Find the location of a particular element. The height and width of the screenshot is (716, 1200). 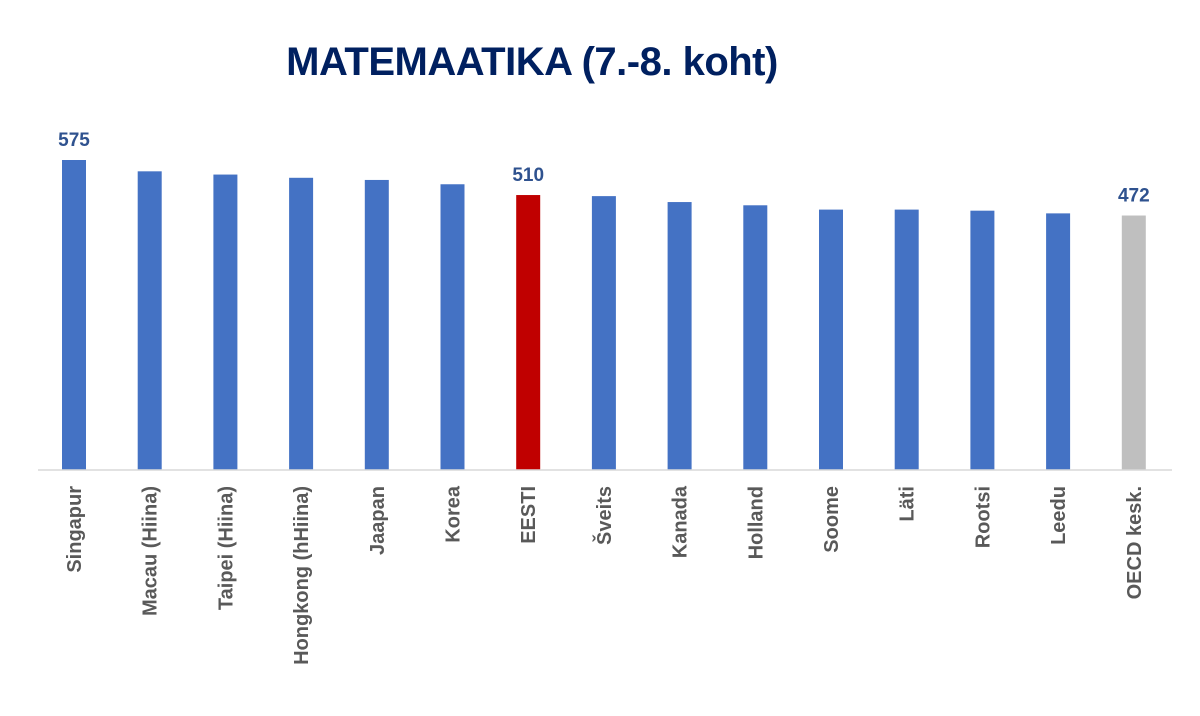

x-tick-label-0: Singapur is located at coordinates (75, 529).